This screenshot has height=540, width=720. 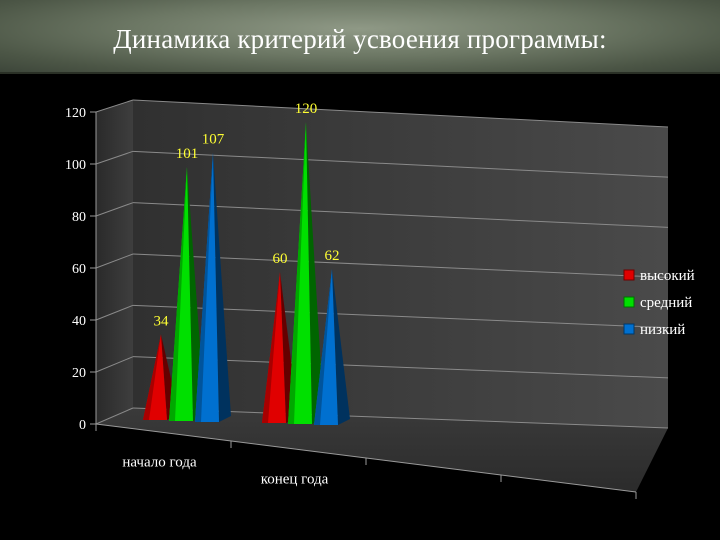 I want to click on legend: высокий средний низкий, so click(x=659, y=303).